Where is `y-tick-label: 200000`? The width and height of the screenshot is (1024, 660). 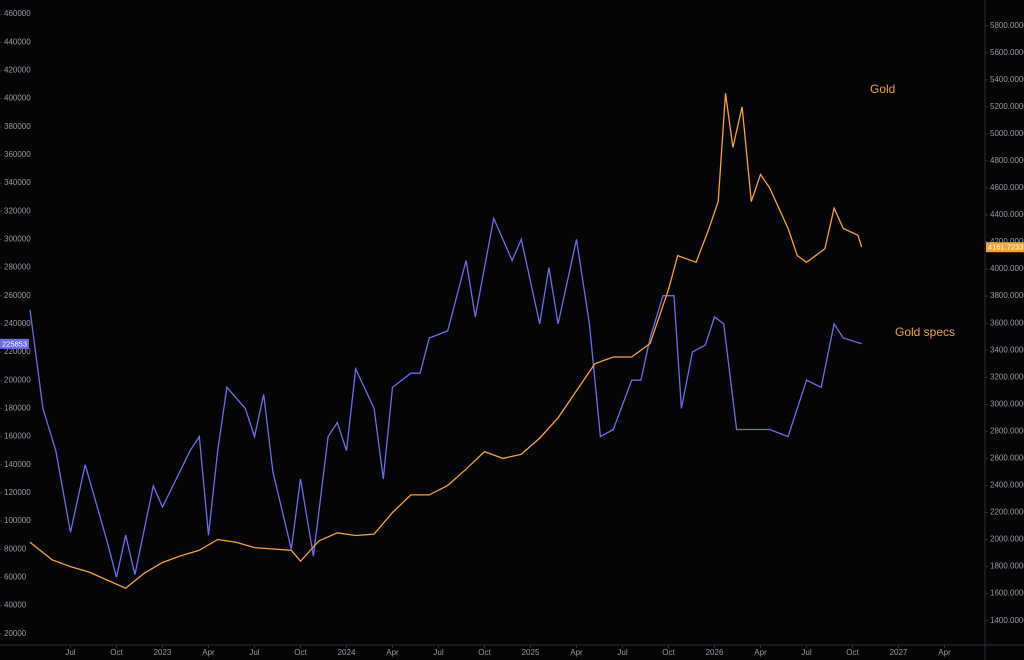 y-tick-label: 200000 is located at coordinates (17, 379).